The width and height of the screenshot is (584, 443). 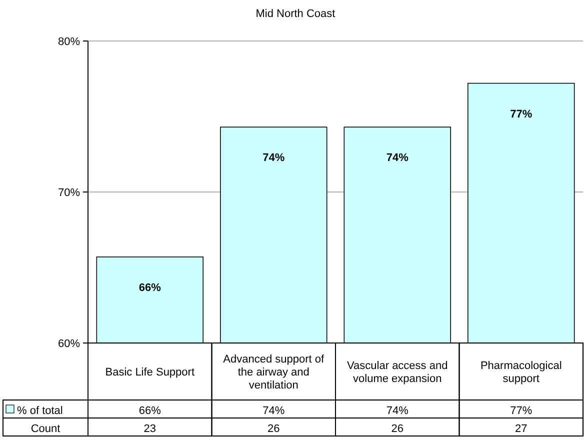 What do you see at coordinates (521, 429) in the screenshot?
I see `text: 27` at bounding box center [521, 429].